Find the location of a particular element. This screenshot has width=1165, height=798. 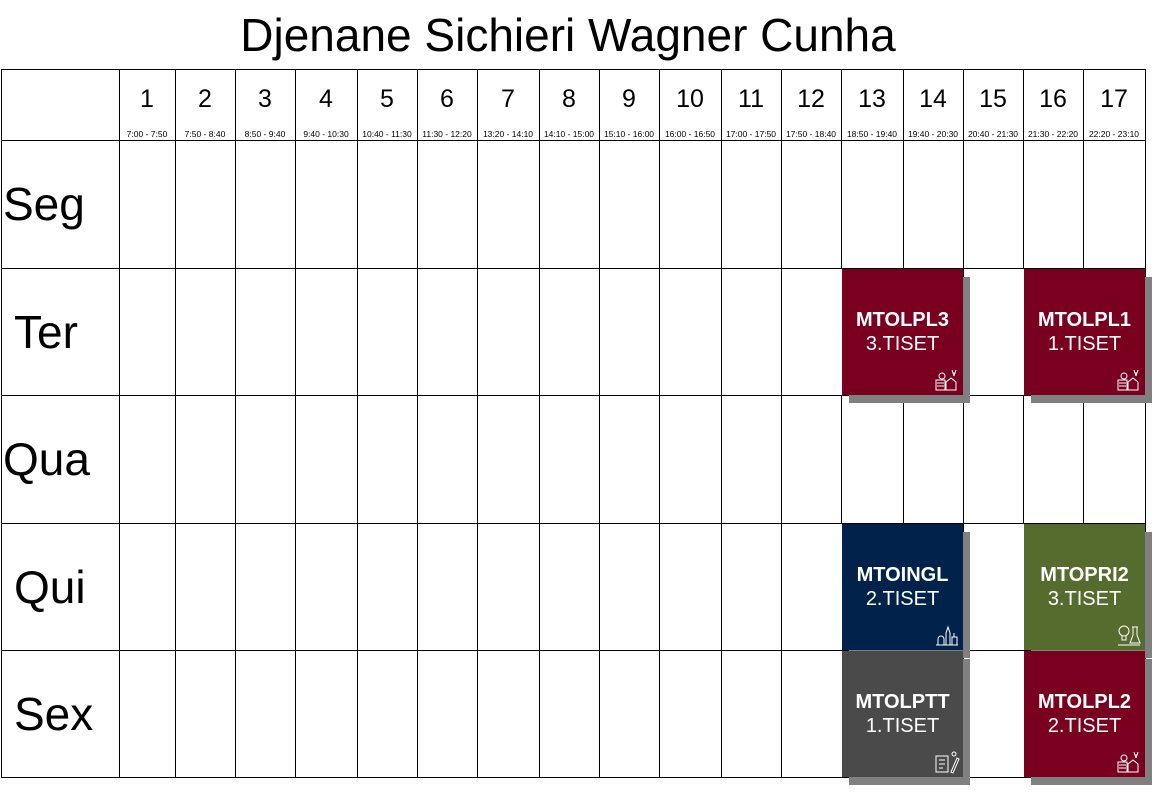

period-number: 15 is located at coordinates (993, 99).